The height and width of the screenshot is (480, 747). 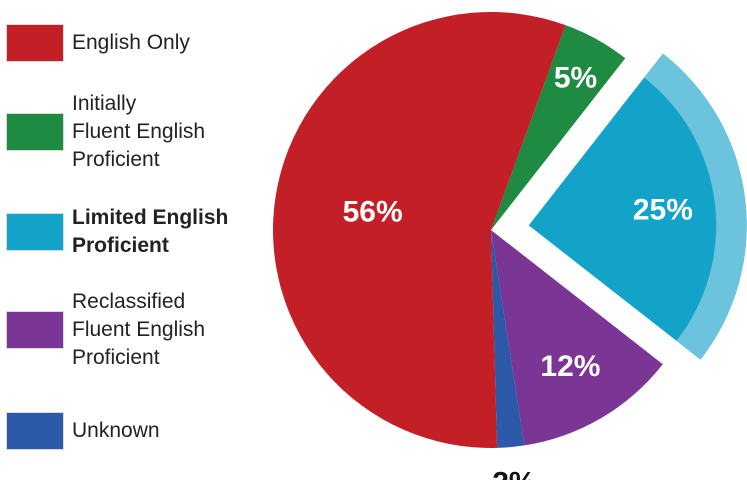 What do you see at coordinates (663, 209) in the screenshot?
I see `data-label-limited-english: 25%` at bounding box center [663, 209].